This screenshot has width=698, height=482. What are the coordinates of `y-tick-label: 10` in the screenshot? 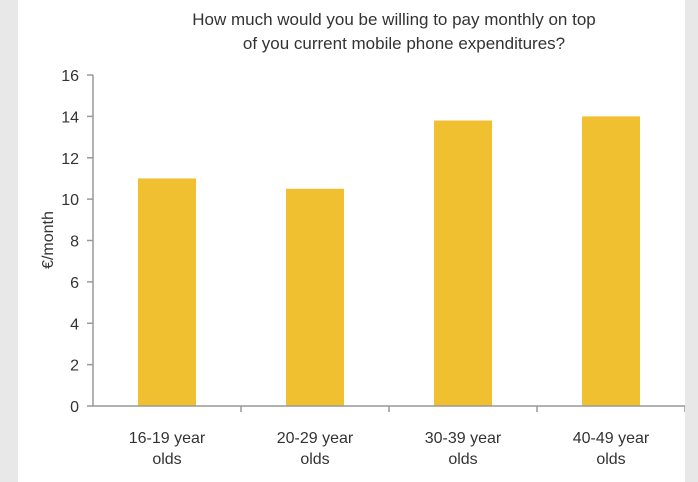 It's located at (70, 200).